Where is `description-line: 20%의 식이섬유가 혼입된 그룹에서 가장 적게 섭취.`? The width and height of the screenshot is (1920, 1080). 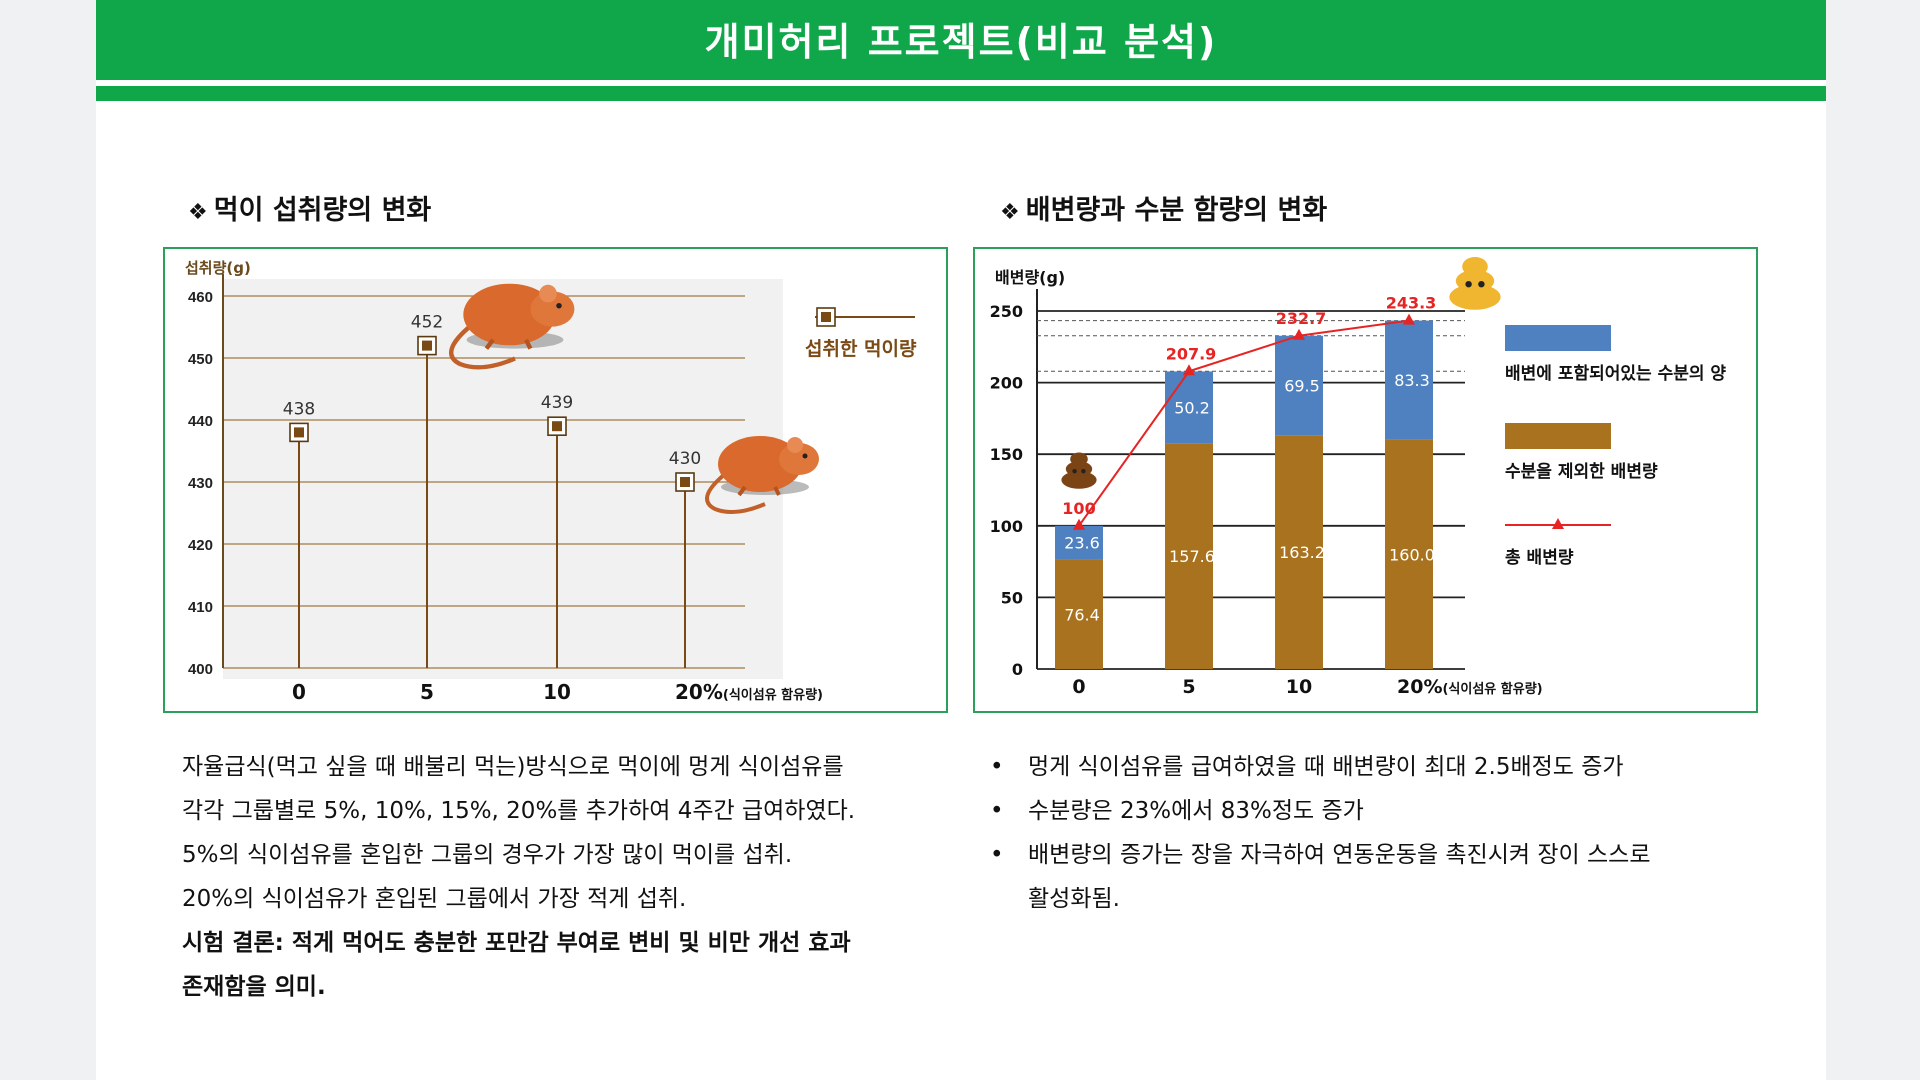 description-line: 20%의 식이섬유가 혼입된 그룹에서 가장 적게 섭취. is located at coordinates (434, 899).